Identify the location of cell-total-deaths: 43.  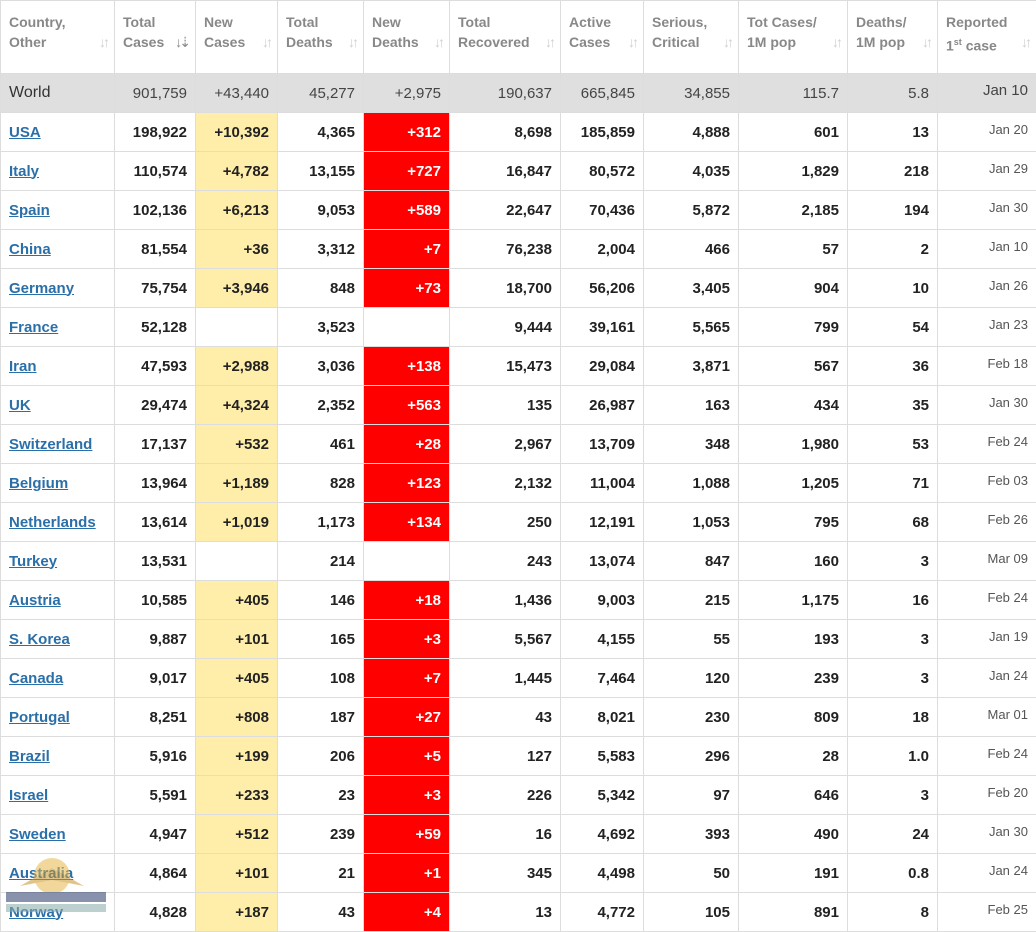
(321, 912).